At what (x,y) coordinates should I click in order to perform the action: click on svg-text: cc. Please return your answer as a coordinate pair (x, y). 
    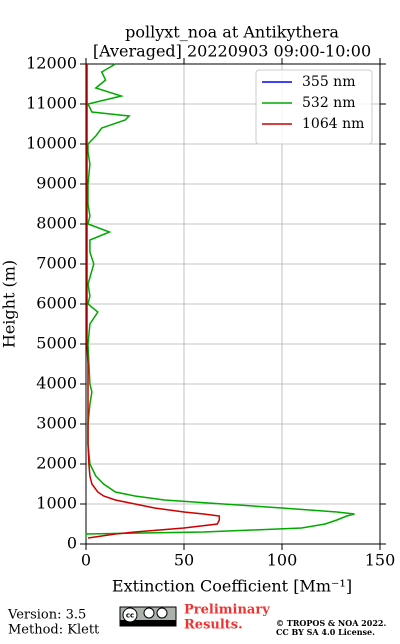
    Looking at the image, I should click on (130, 616).